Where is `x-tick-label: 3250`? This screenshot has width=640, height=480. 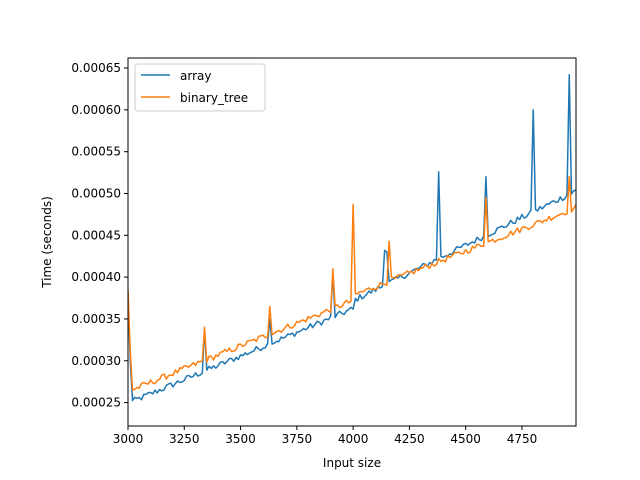 x-tick-label: 3250 is located at coordinates (184, 439).